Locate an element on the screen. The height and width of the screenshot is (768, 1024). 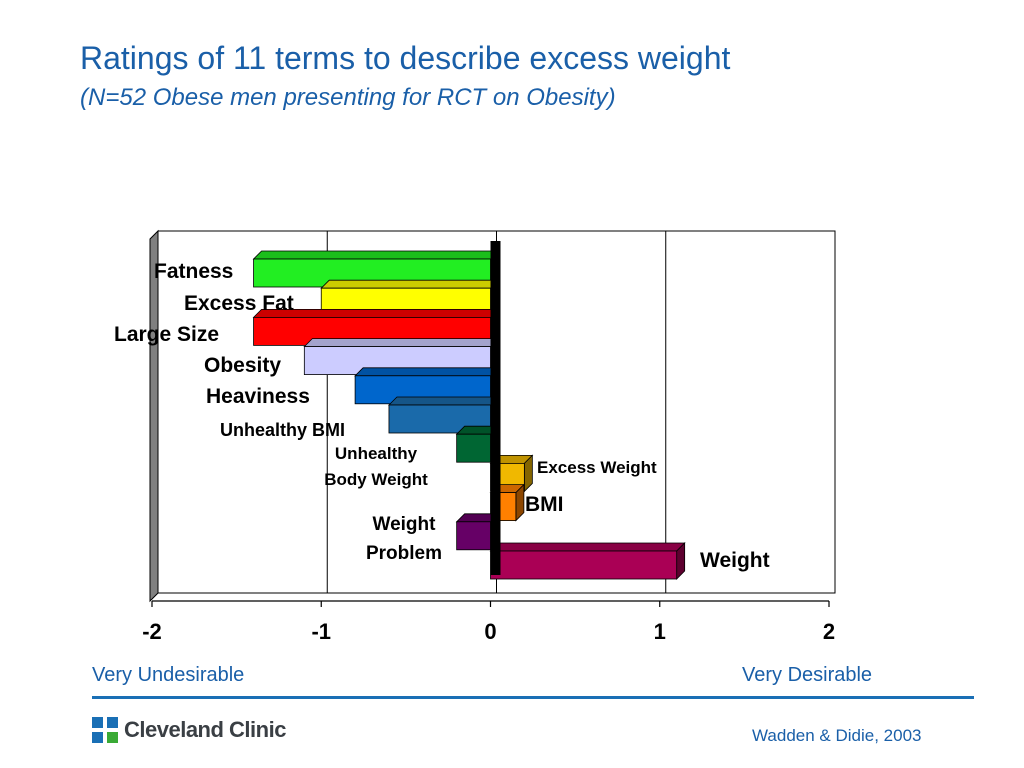
category-label: Body Weight is located at coordinates (376, 479).